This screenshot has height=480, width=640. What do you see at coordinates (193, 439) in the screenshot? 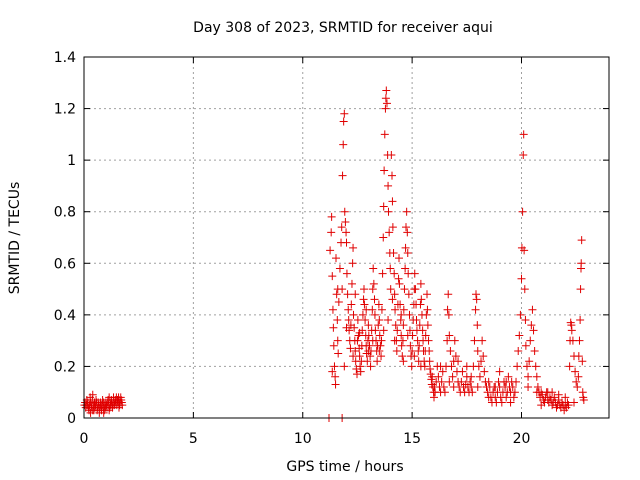
I see `x-tick-label: 5` at bounding box center [193, 439].